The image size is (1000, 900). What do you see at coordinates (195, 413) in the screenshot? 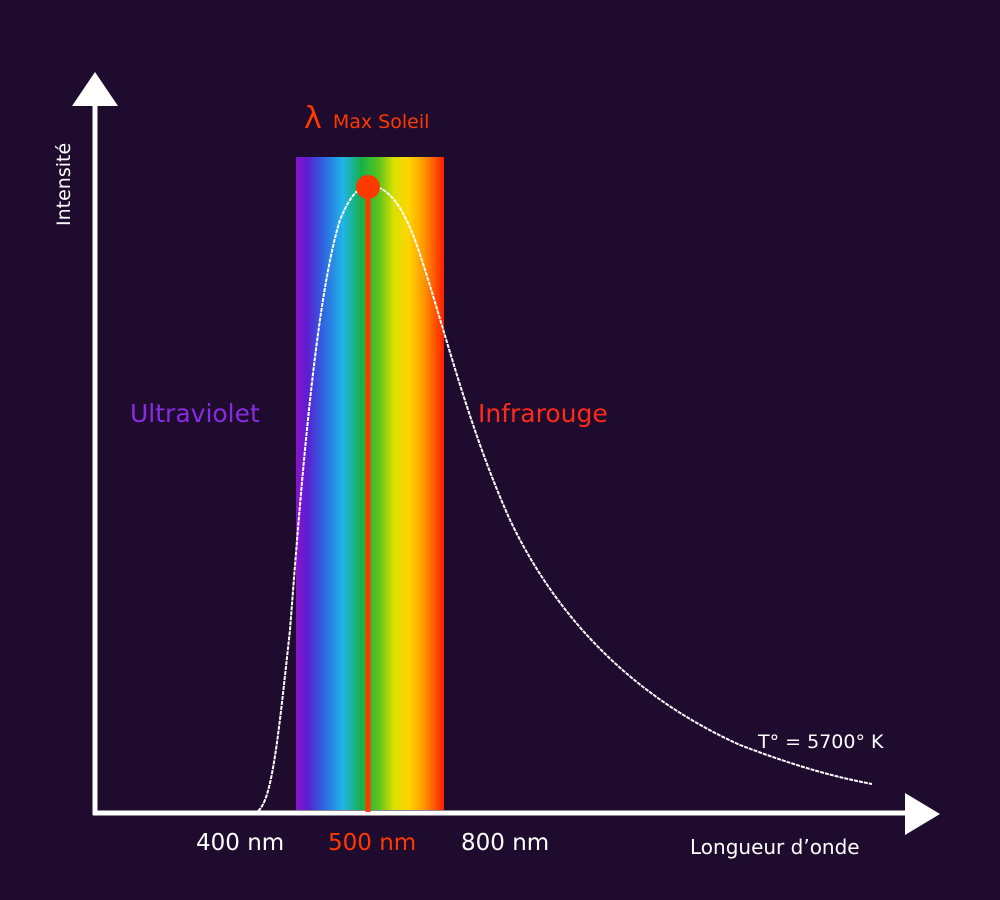
I see `ultraviolet-label: Ultraviolet` at bounding box center [195, 413].